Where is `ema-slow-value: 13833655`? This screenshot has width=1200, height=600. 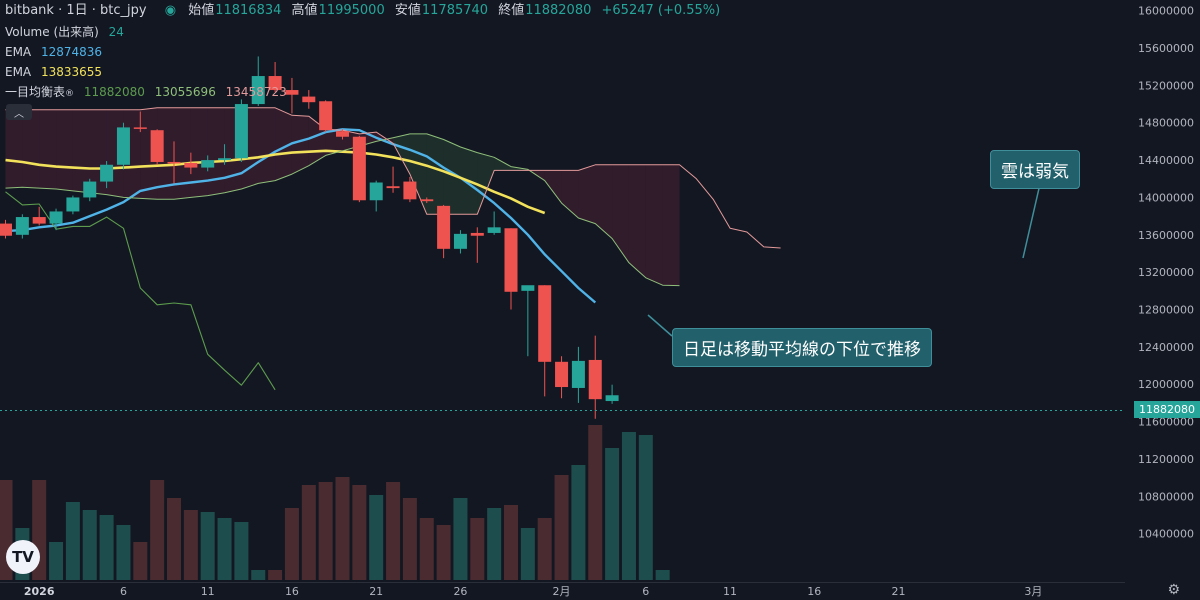 ema-slow-value: 13833655 is located at coordinates (71, 72).